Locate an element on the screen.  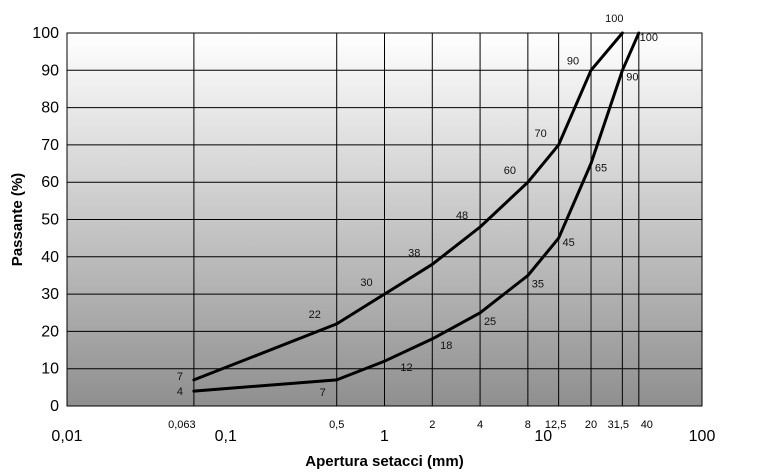
lower-data-label: 7 is located at coordinates (323, 393).